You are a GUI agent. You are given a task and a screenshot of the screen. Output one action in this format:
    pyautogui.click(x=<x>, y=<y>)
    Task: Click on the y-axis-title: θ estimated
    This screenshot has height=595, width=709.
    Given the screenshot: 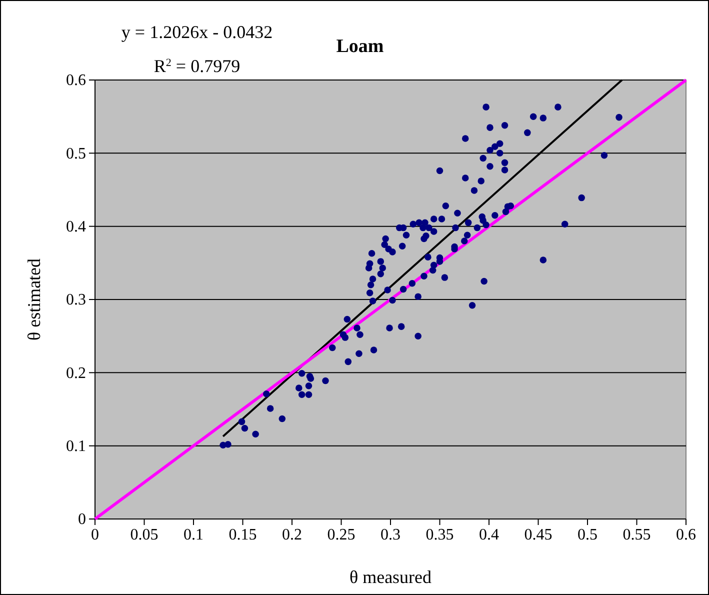 What is the action you would take?
    pyautogui.click(x=34, y=299)
    